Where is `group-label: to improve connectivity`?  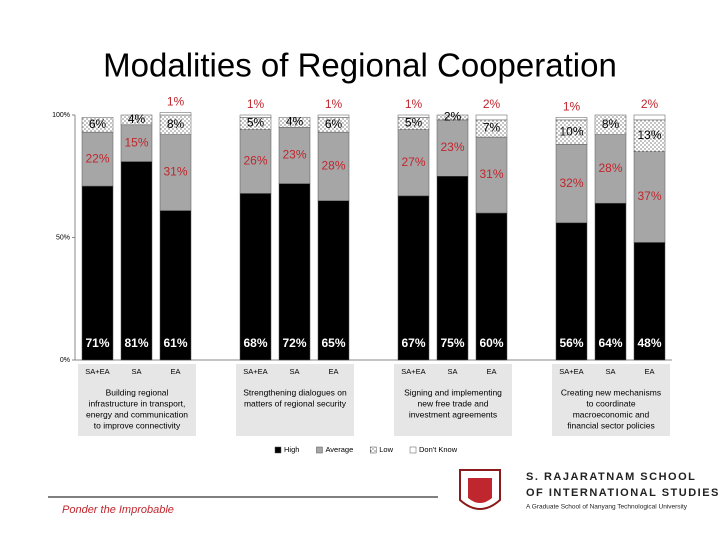
group-label: to improve connectivity is located at coordinates (137, 425).